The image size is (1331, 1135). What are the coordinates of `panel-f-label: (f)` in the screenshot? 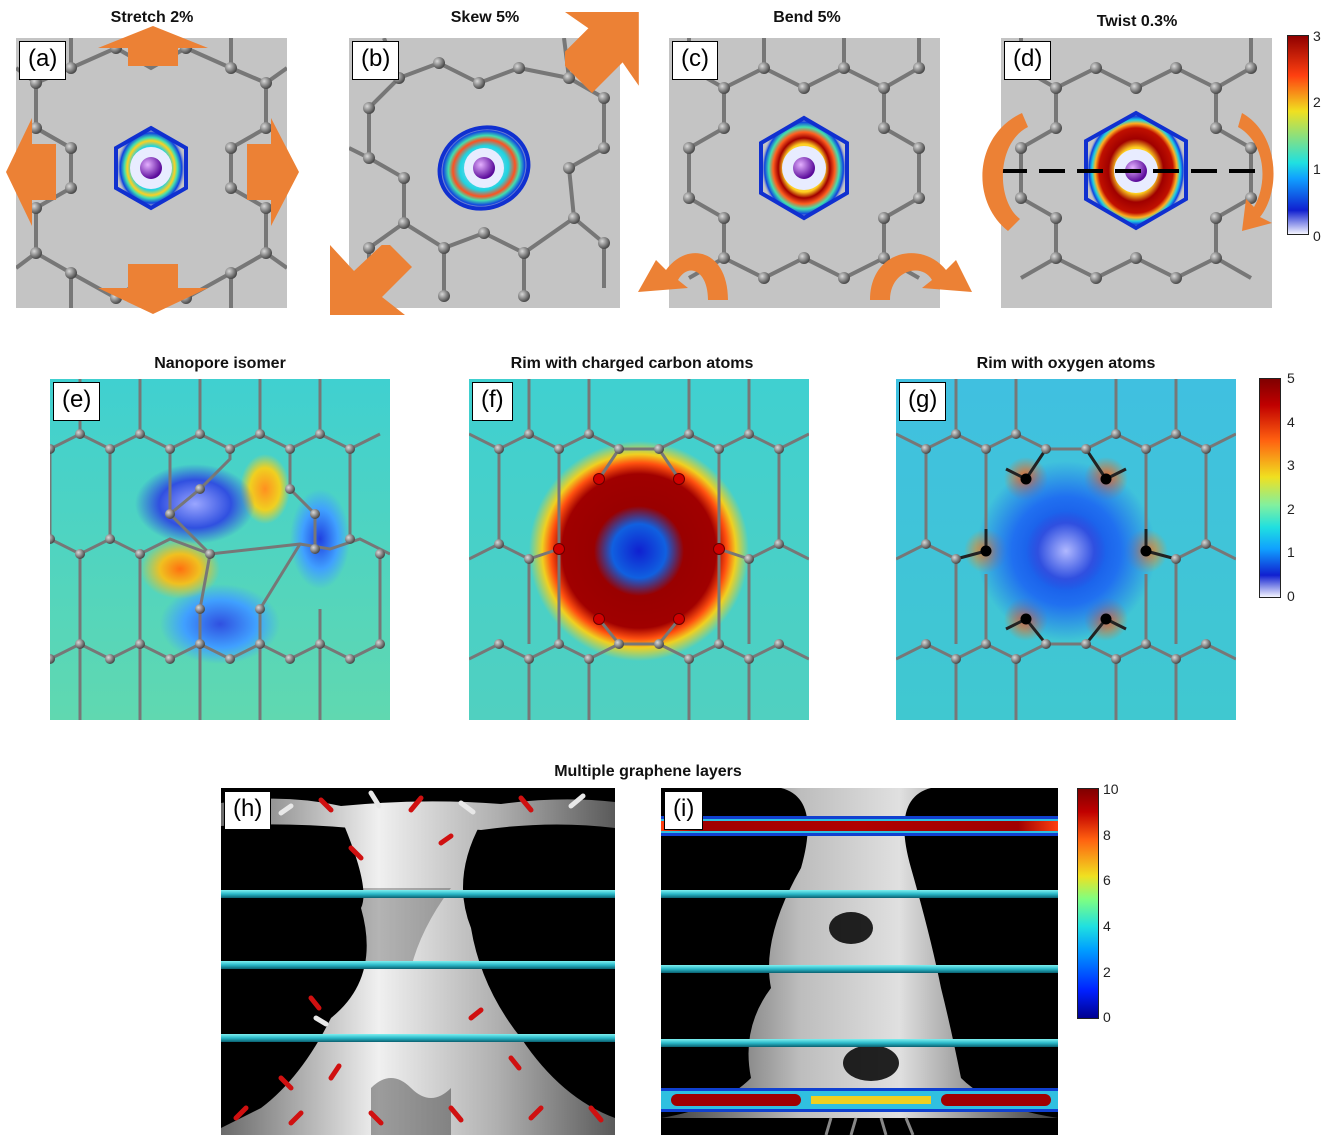 It's located at (492, 401).